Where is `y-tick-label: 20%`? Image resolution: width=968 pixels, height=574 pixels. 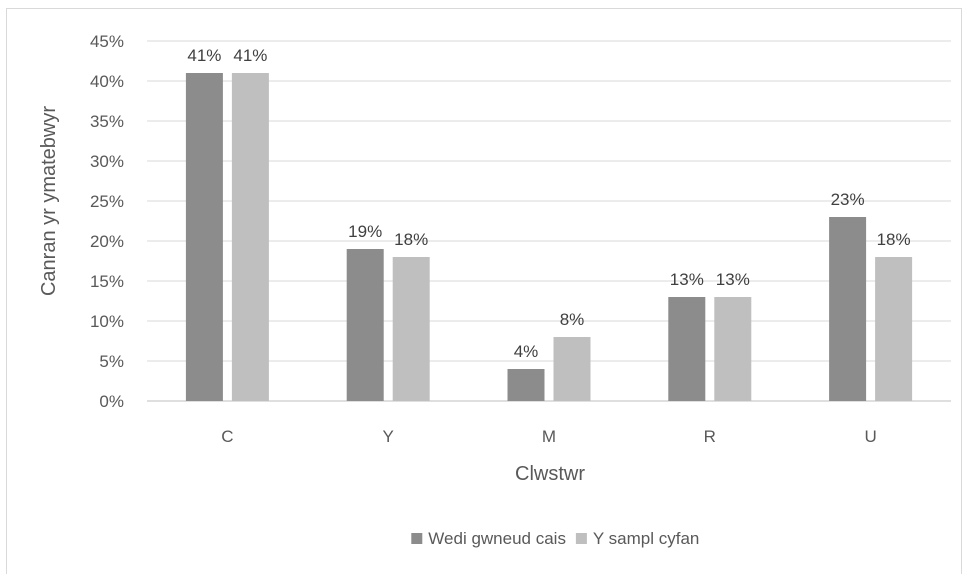 y-tick-label: 20% is located at coordinates (107, 241).